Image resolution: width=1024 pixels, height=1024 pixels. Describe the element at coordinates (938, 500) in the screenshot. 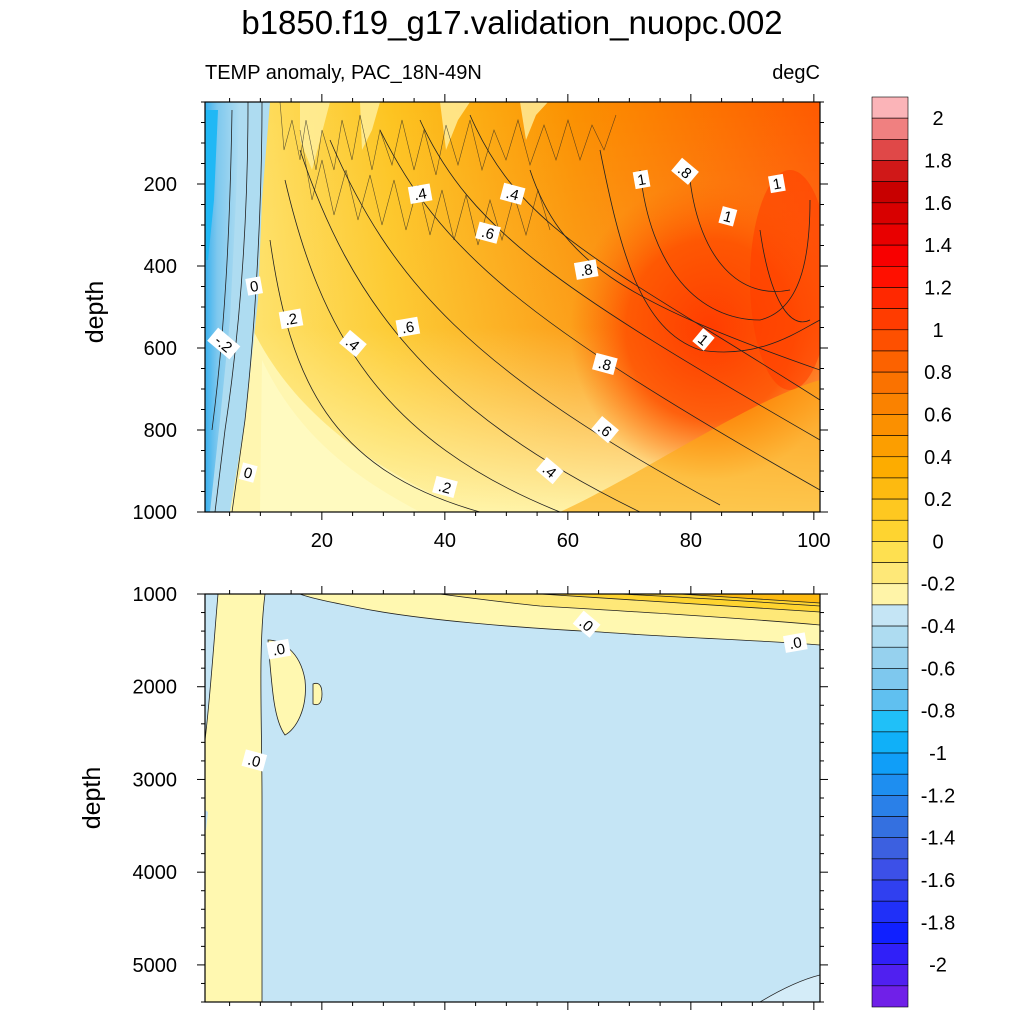

I see `colorbar-label: 0.2` at that location.